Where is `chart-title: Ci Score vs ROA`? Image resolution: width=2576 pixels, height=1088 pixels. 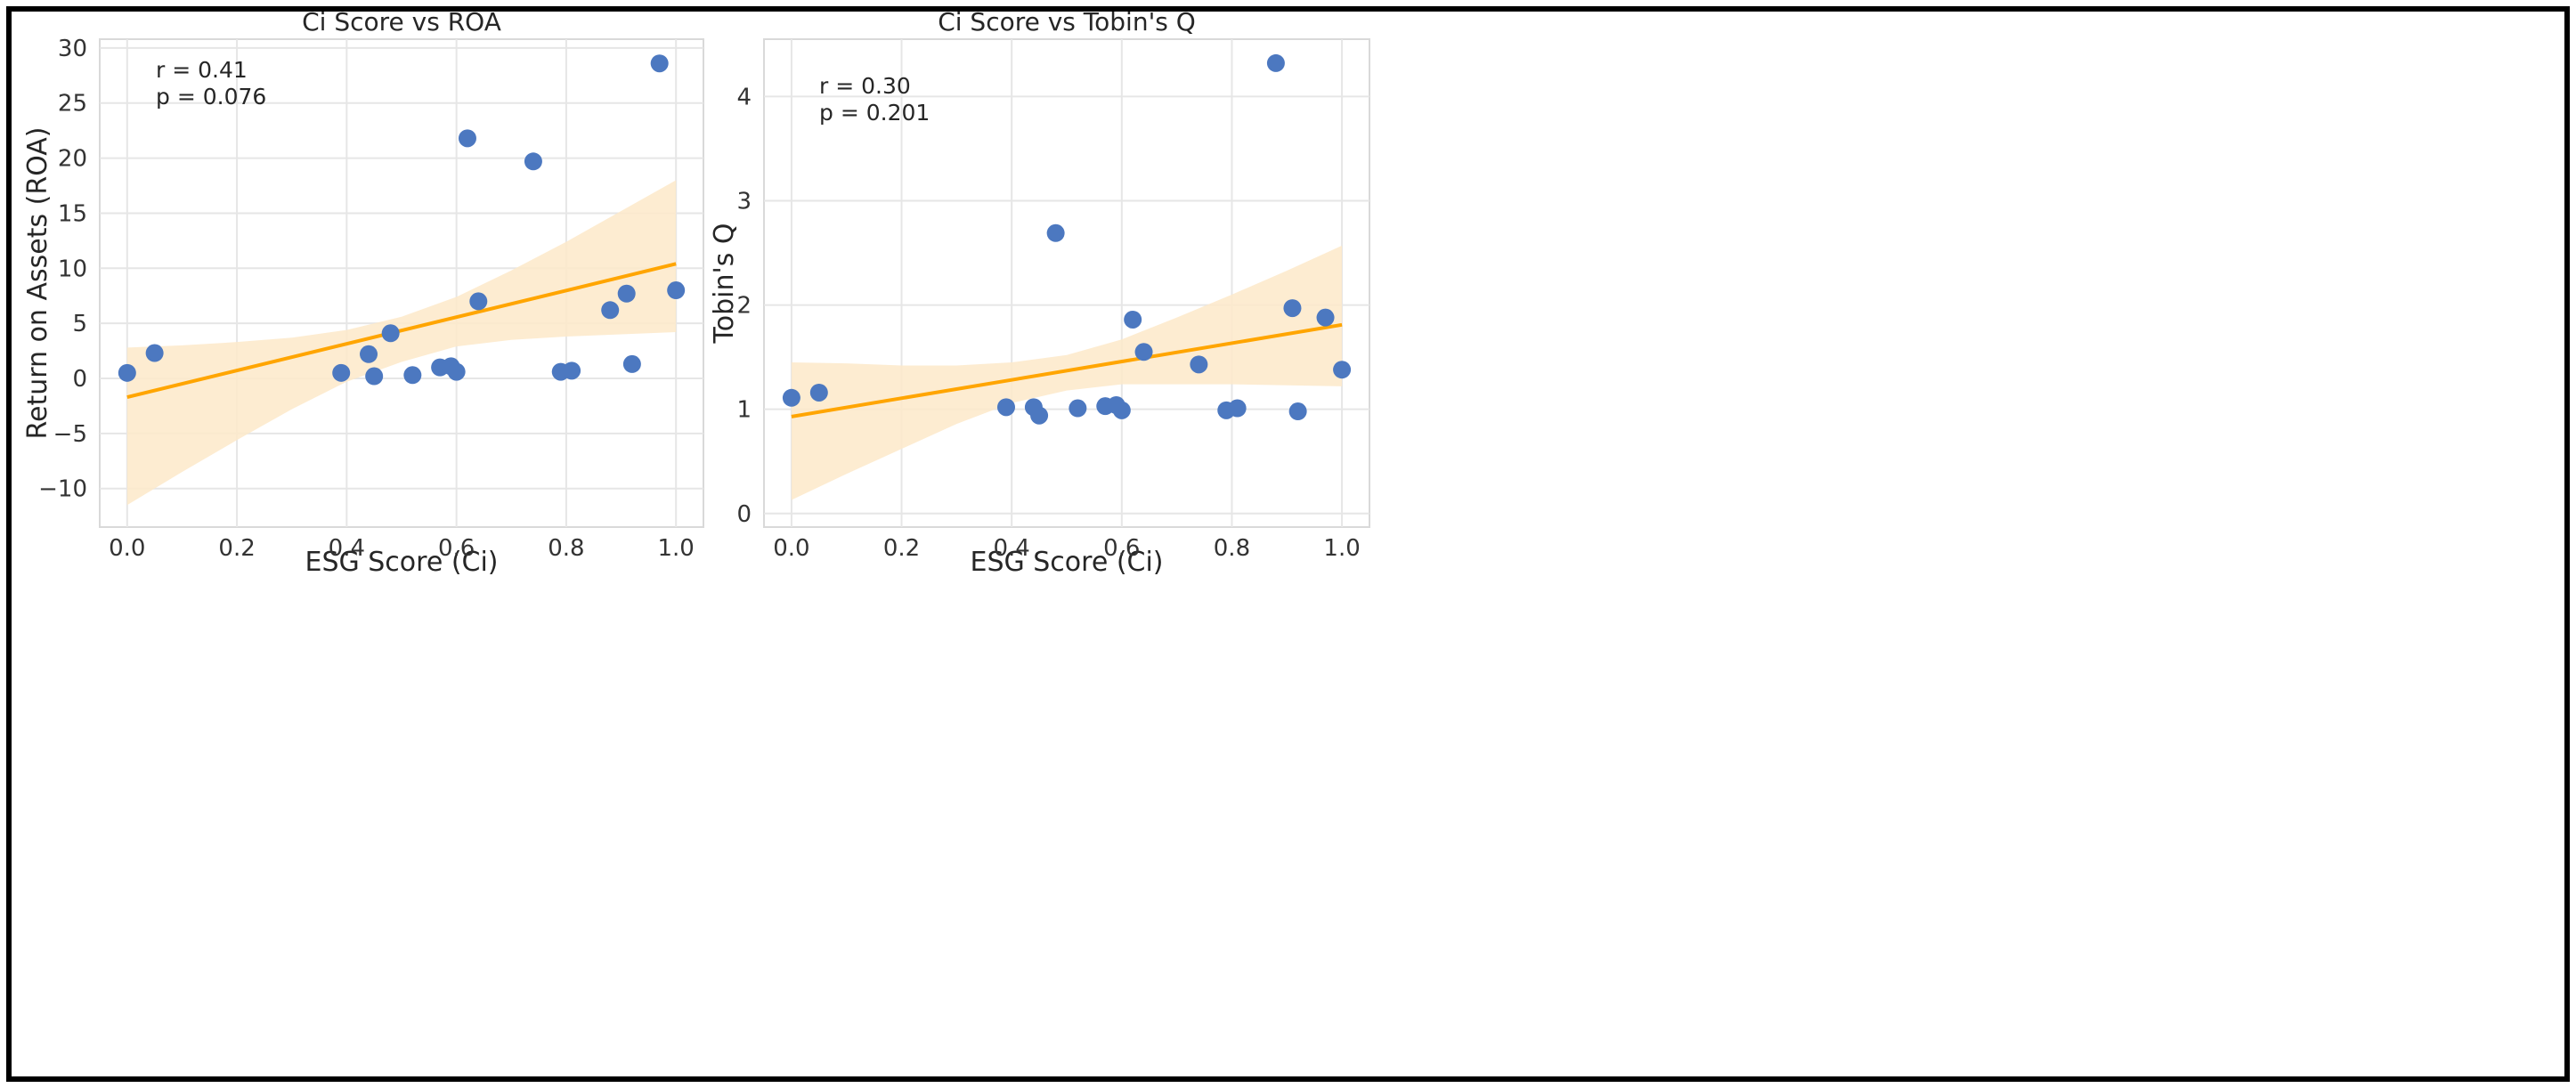 chart-title: Ci Score vs ROA is located at coordinates (401, 22).